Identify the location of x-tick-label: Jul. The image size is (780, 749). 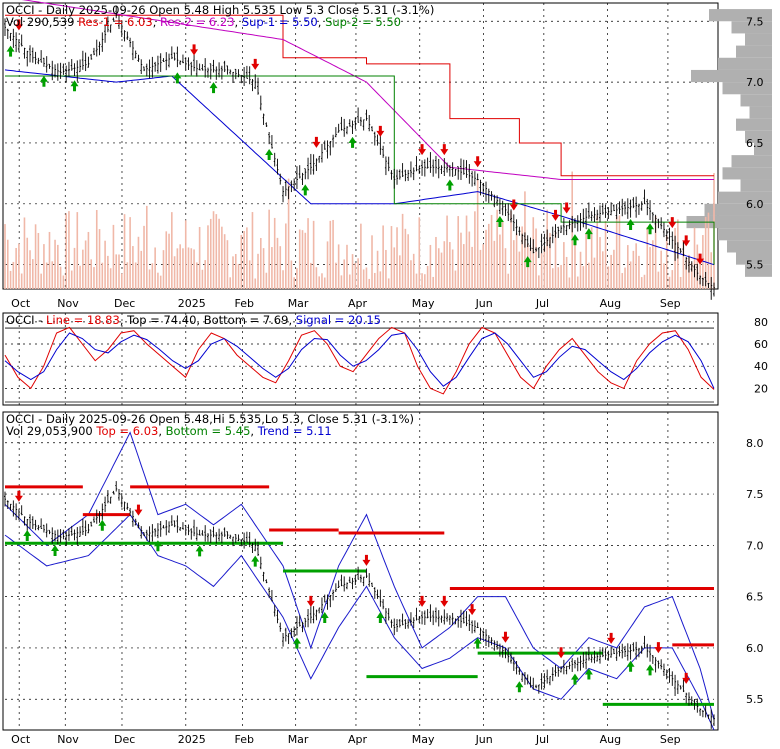
(542, 303).